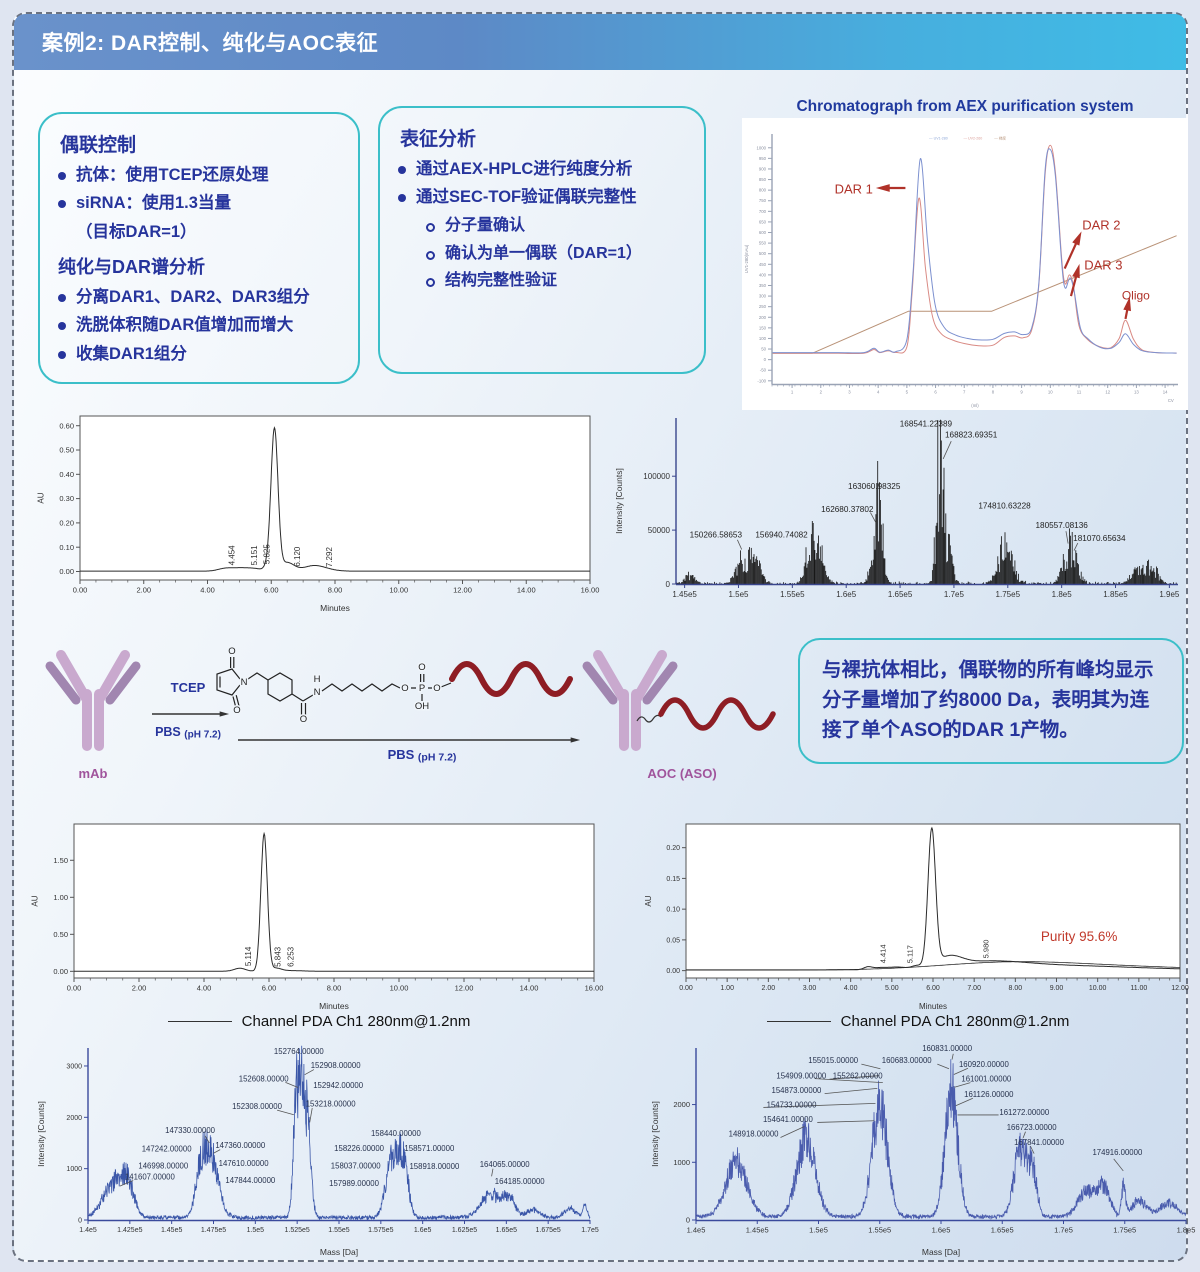 The image size is (1200, 1272). Describe the element at coordinates (297, 1230) in the screenshot. I see `tick-label: 1.525e5` at that location.